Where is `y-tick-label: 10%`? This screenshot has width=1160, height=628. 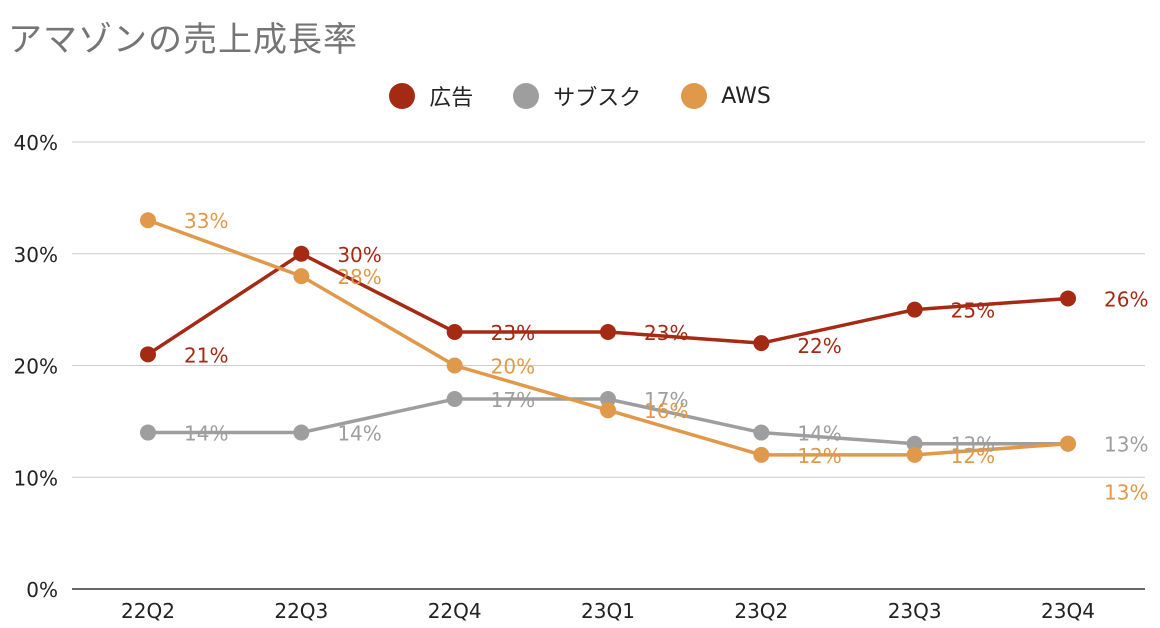
y-tick-label: 10% is located at coordinates (36, 478).